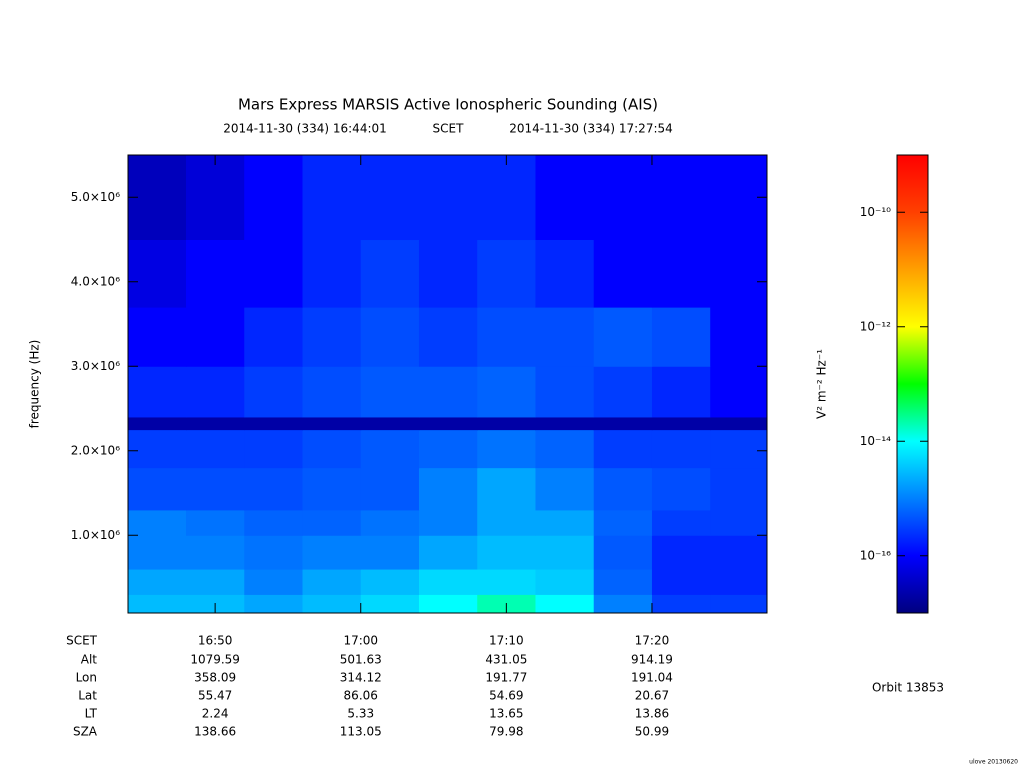  Describe the element at coordinates (652, 660) in the screenshot. I see `ephemeris-value: 914.19` at that location.